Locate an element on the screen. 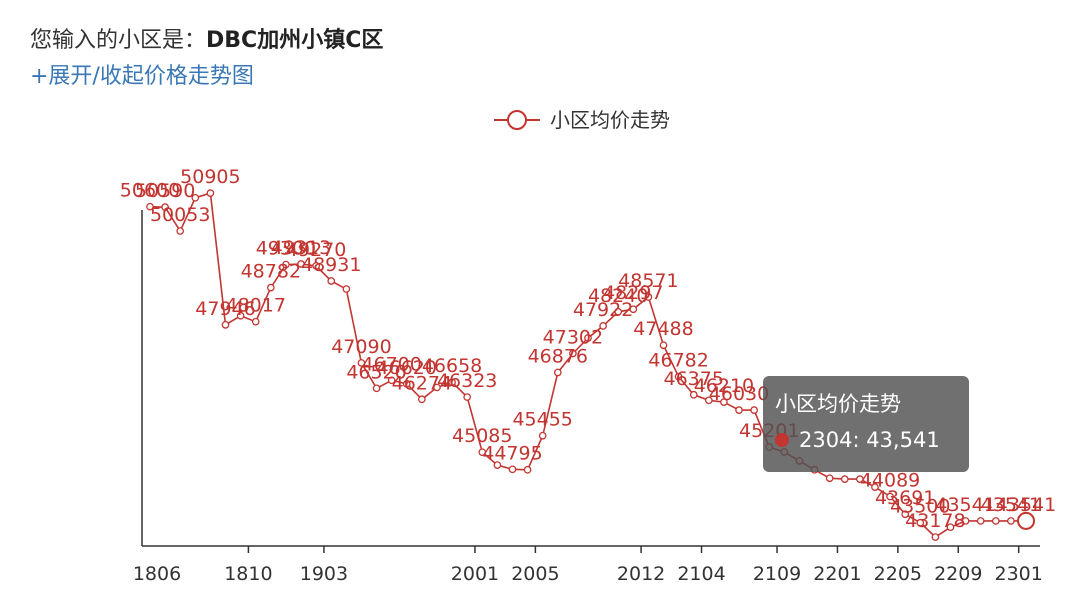  data-label: 50590 is located at coordinates (165, 191).